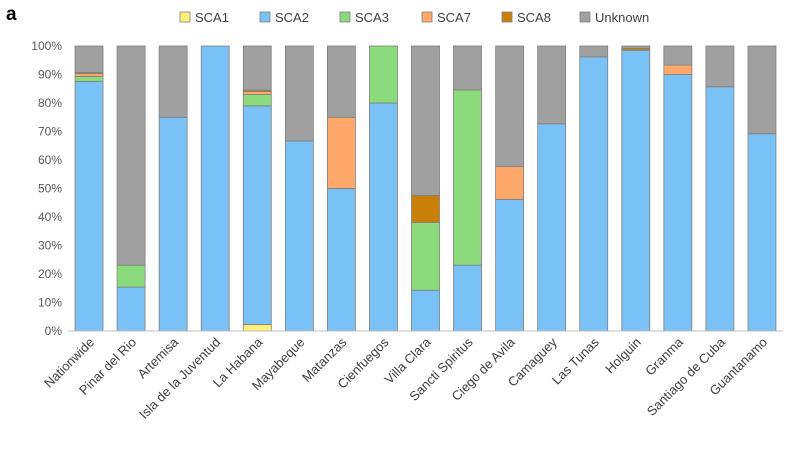  Describe the element at coordinates (372, 17) in the screenshot. I see `legend-label-sca3: SCA3` at that location.